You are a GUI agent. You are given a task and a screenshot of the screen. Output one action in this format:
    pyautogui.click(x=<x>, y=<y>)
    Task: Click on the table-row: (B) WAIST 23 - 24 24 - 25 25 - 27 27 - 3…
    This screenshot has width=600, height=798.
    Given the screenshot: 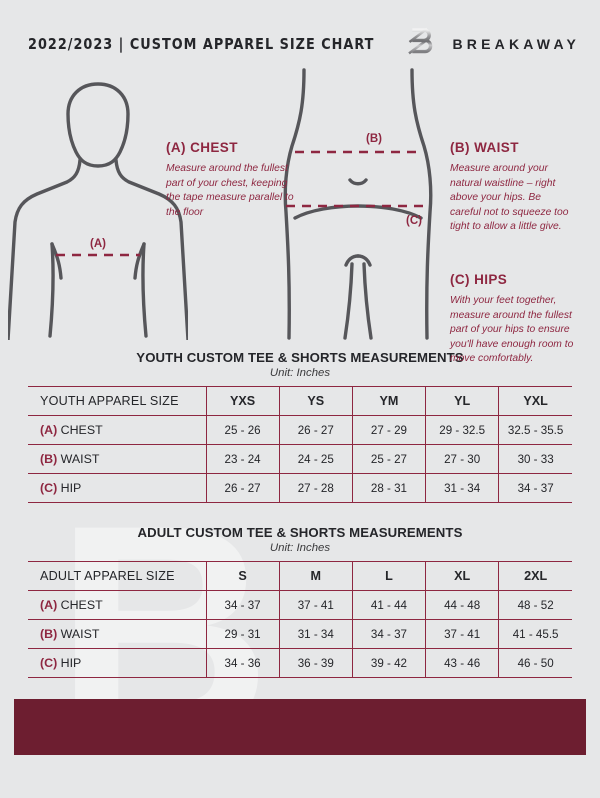 What is the action you would take?
    pyautogui.click(x=300, y=459)
    